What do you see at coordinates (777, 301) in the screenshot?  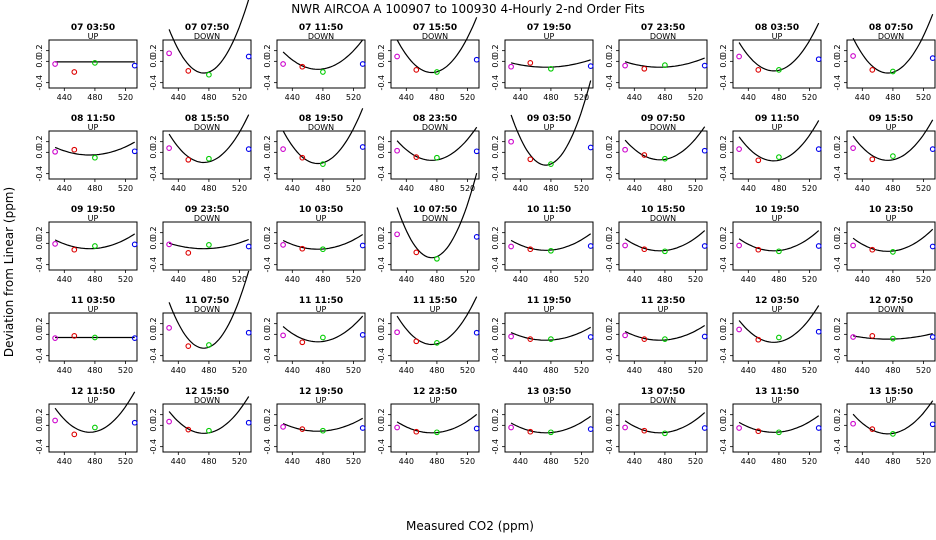 I see `panel-title: 12 03:50` at bounding box center [777, 301].